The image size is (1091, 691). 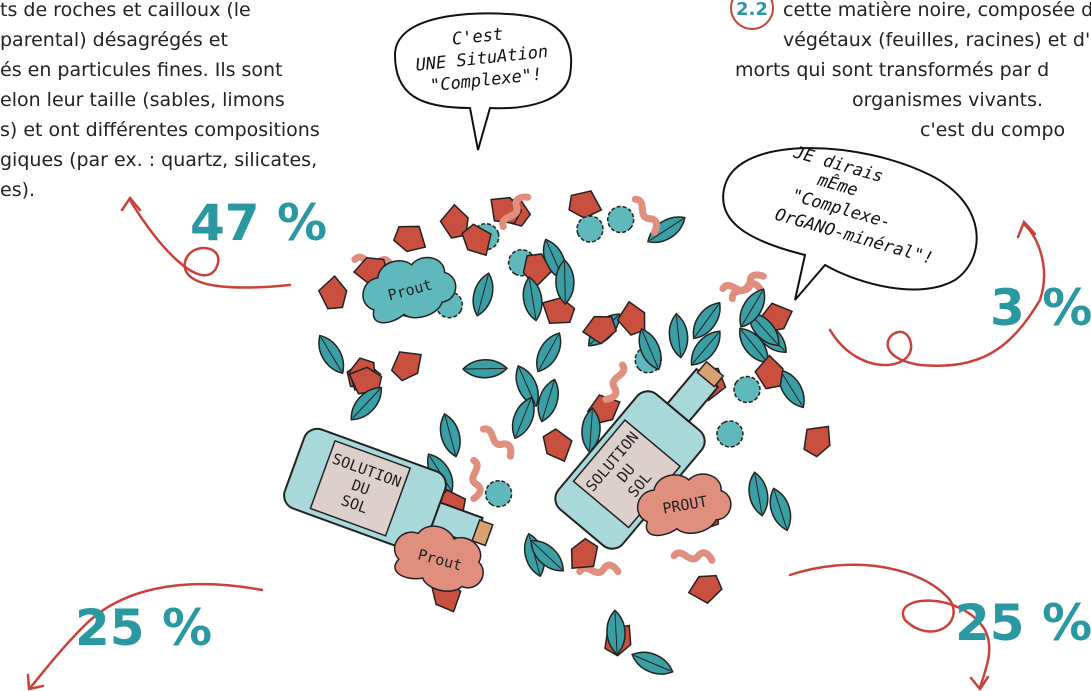 I want to click on text-line: morts qui sont transformés par d, so click(x=892, y=70).